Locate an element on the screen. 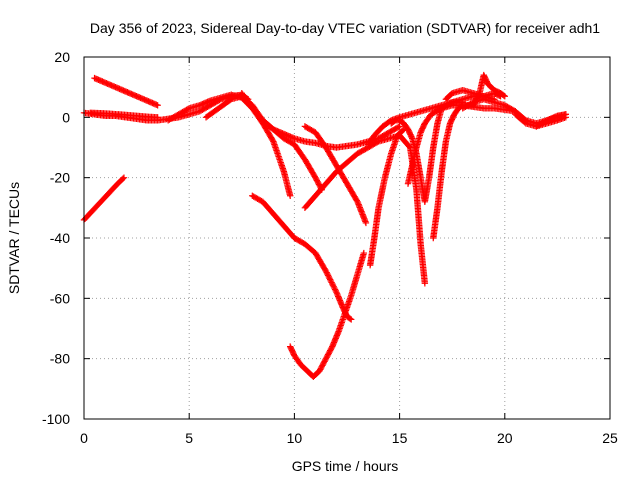 This screenshot has height=480, width=640. x-axis-title: GPS time / hours is located at coordinates (345, 466).